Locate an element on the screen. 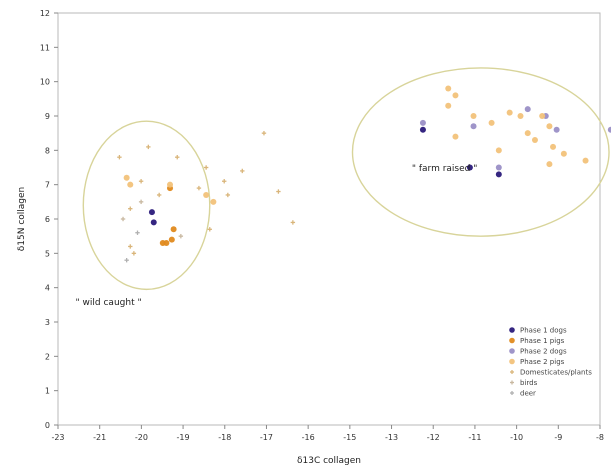 This screenshot has width=611, height=471. y-tick-label: 8 is located at coordinates (47, 150).